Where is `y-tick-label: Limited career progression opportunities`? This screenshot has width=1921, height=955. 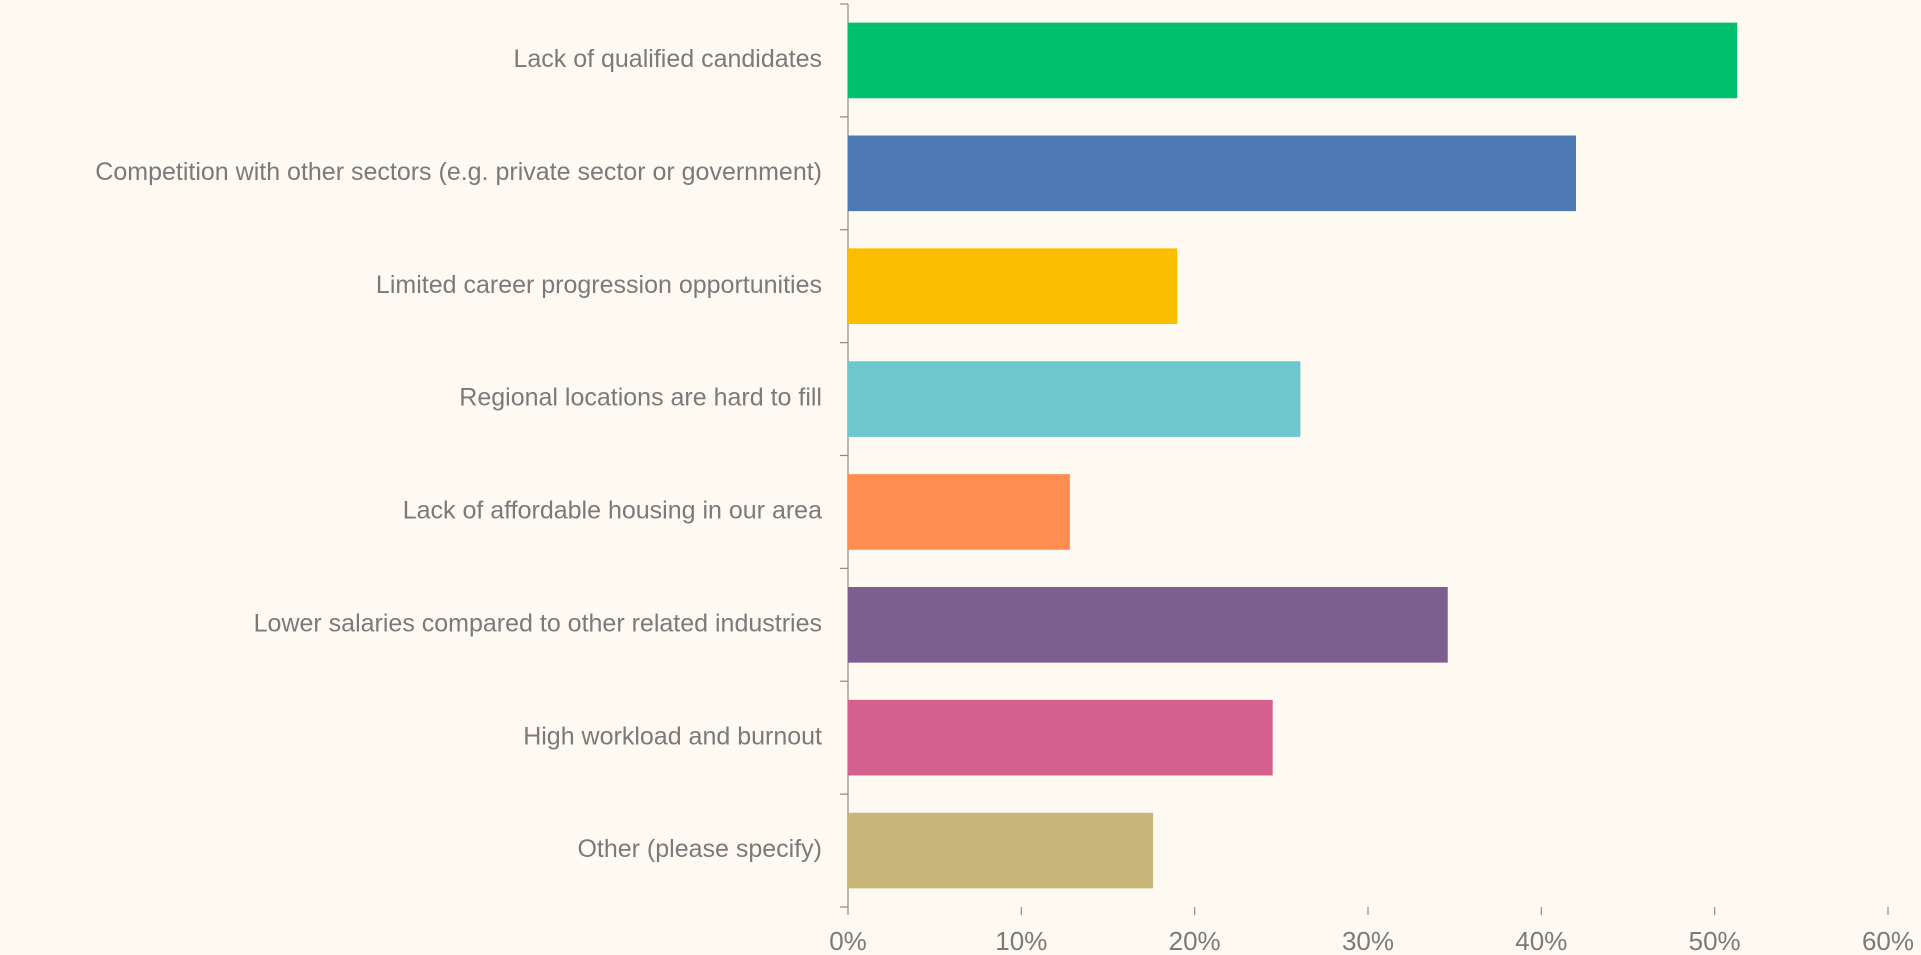
y-tick-label: Limited career progression opportunities is located at coordinates (599, 285).